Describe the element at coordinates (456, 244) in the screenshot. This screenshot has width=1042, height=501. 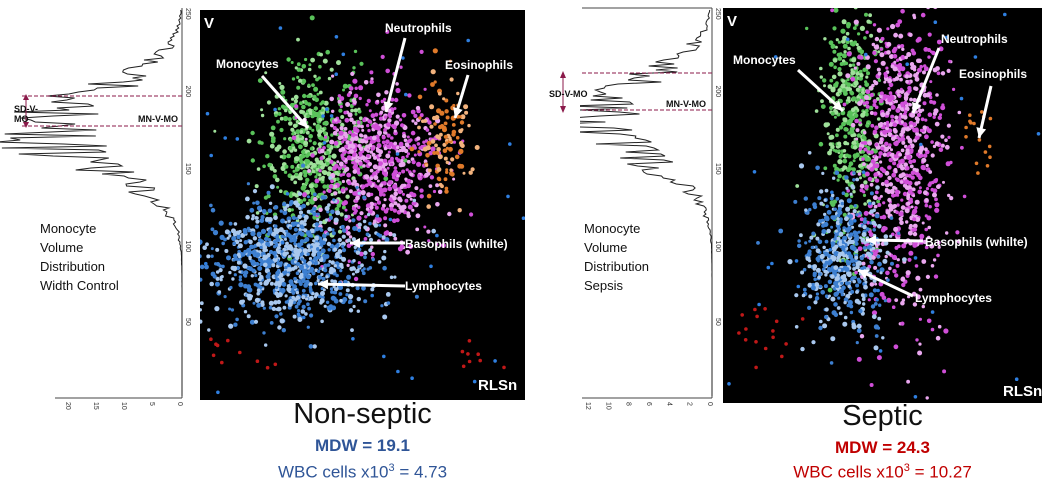
I see `basophils-label: Basophils (whilte)` at that location.